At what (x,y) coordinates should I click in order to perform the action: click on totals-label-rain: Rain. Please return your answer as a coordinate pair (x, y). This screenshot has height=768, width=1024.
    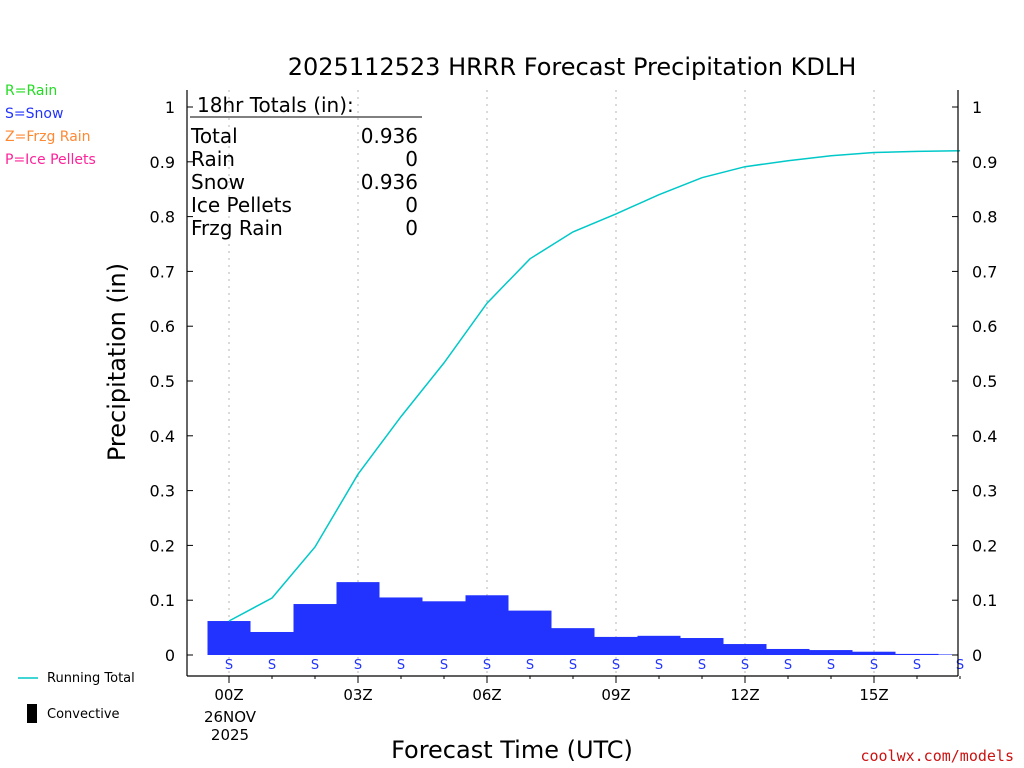
    Looking at the image, I should click on (213, 159).